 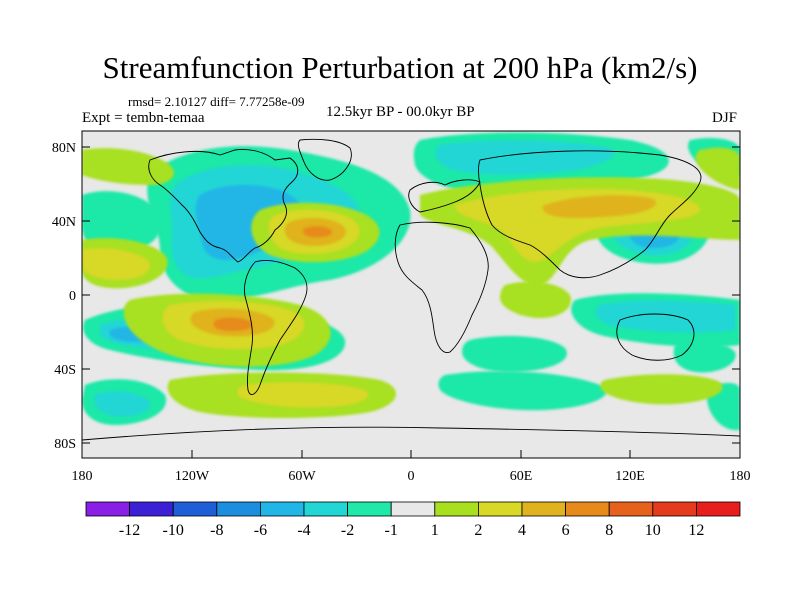 What do you see at coordinates (65, 370) in the screenshot?
I see `svg-text: 40S` at bounding box center [65, 370].